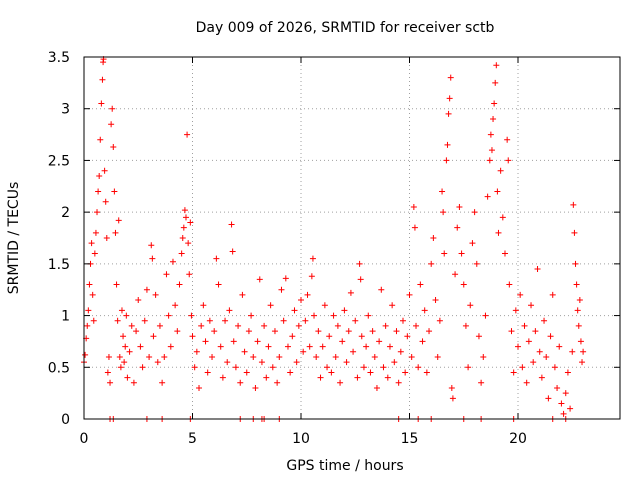 The image size is (640, 480). What do you see at coordinates (84, 439) in the screenshot?
I see `x-tick-label: 0` at bounding box center [84, 439].